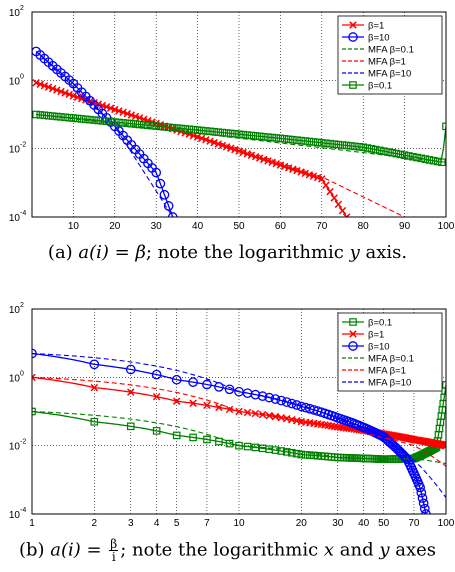  What do you see at coordinates (157, 226) in the screenshot?
I see `x-tick-label: 30` at bounding box center [157, 226].